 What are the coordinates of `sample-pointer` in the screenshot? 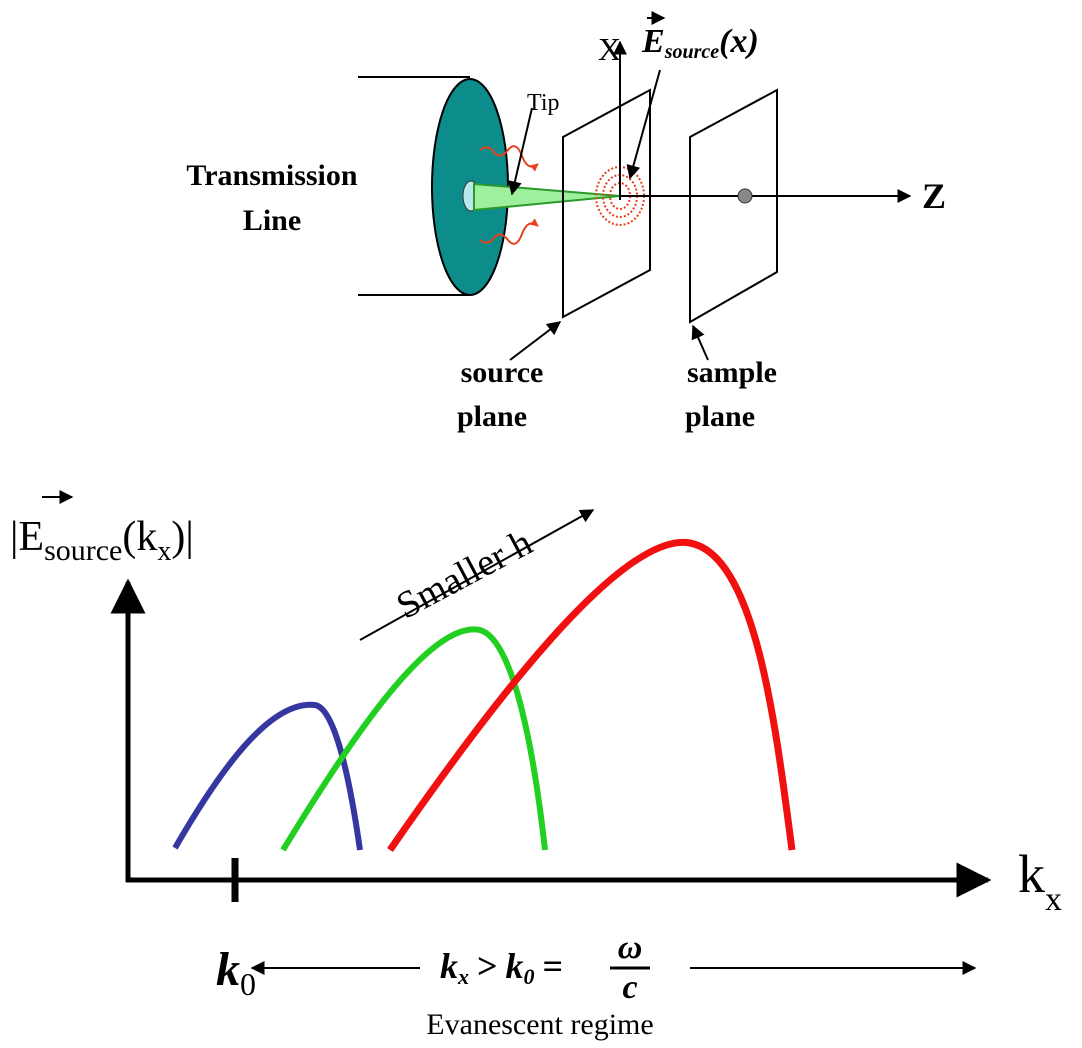 It's located at (700, 342).